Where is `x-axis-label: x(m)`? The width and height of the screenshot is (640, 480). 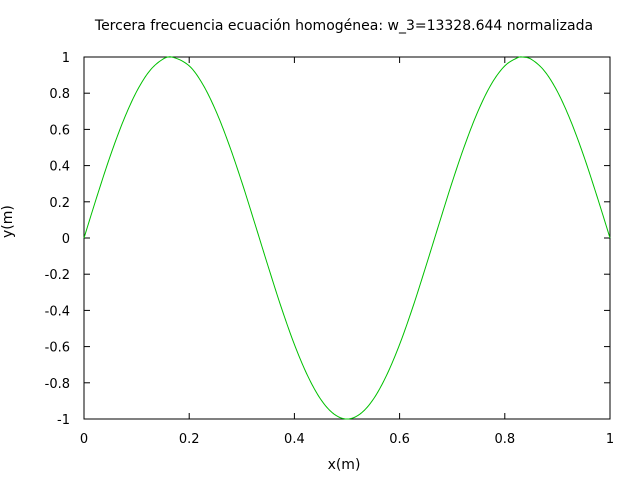
x-axis-label: x(m) is located at coordinates (344, 465).